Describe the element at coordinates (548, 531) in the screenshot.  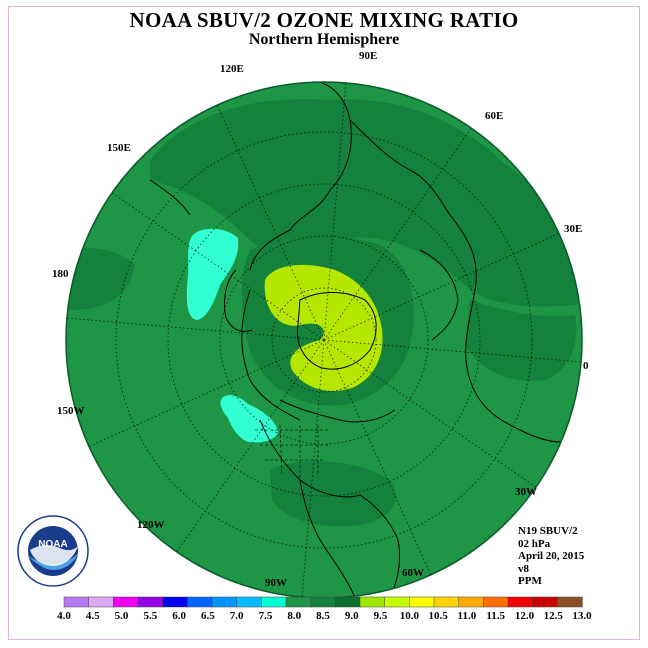
I see `info-instrument: N19 SBUV/2` at that location.